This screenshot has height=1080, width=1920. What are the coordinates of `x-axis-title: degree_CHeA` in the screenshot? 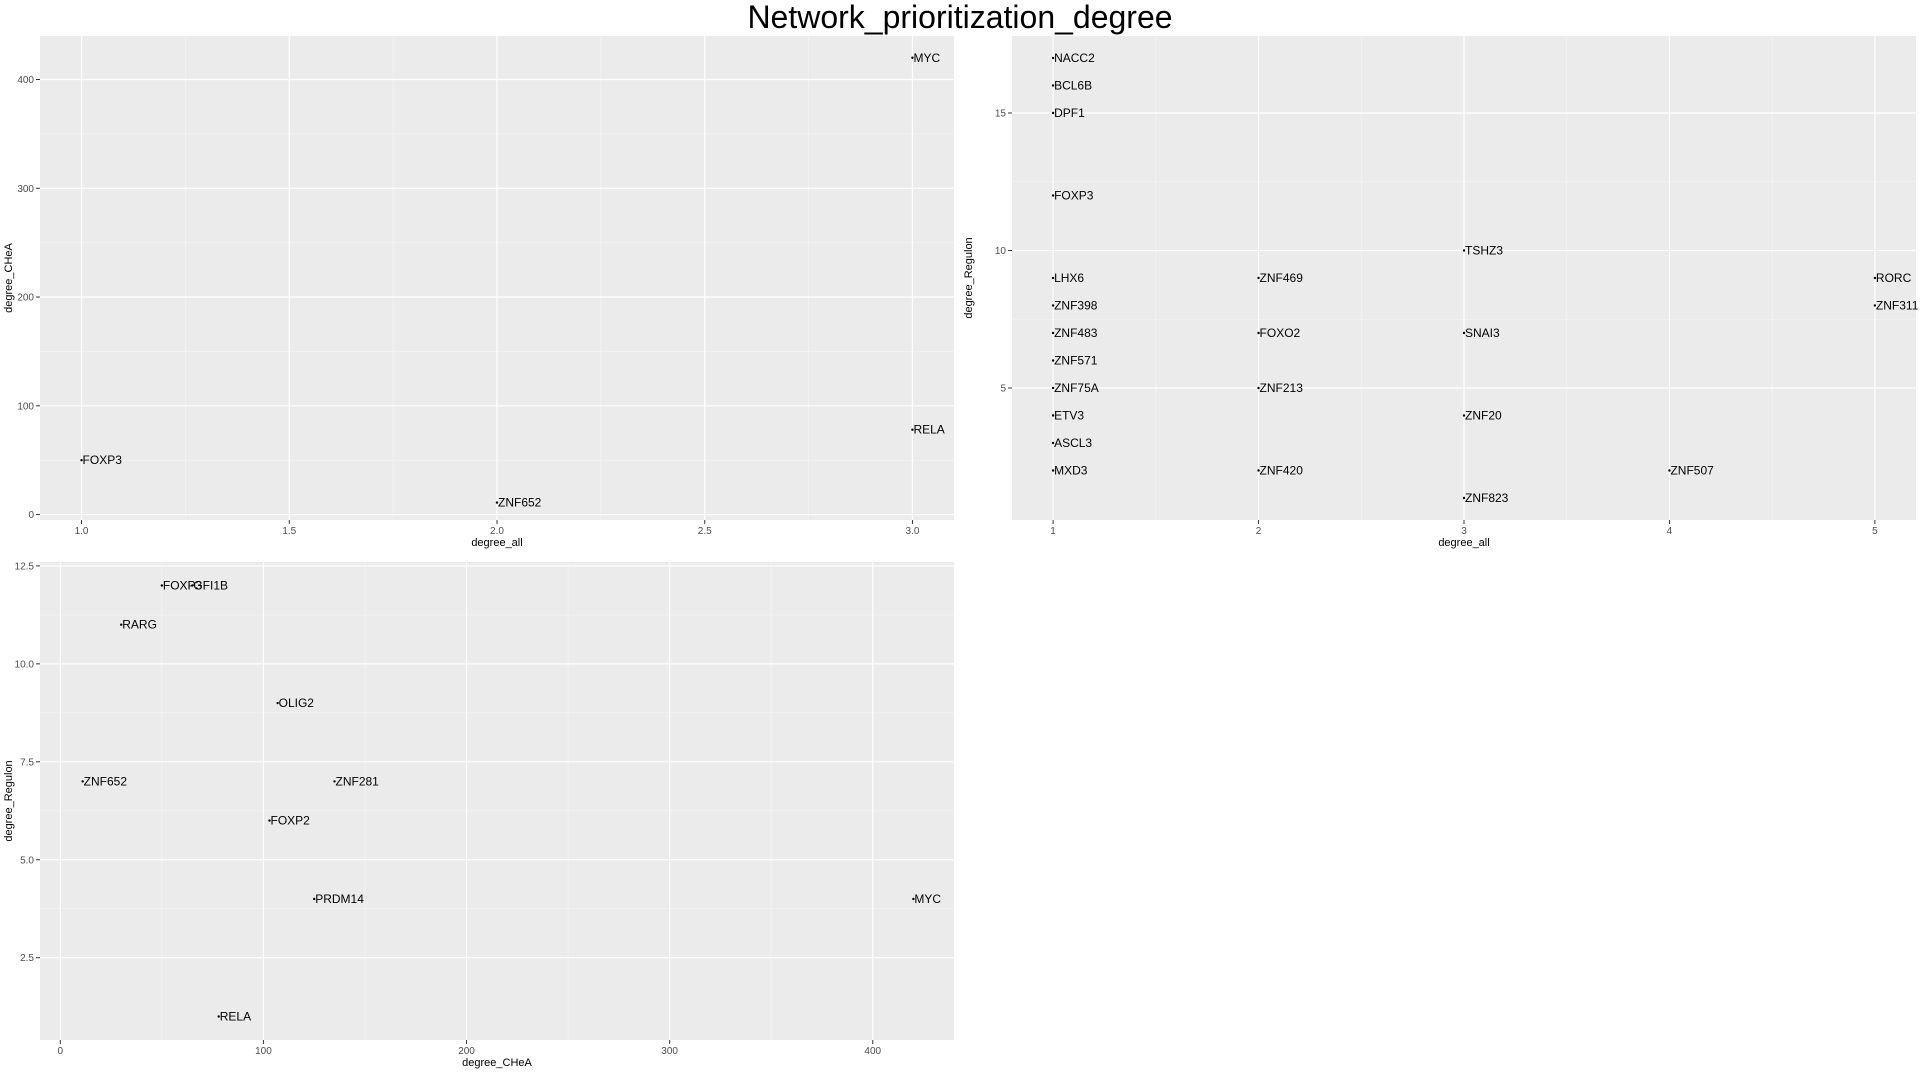 It's located at (497, 1063).